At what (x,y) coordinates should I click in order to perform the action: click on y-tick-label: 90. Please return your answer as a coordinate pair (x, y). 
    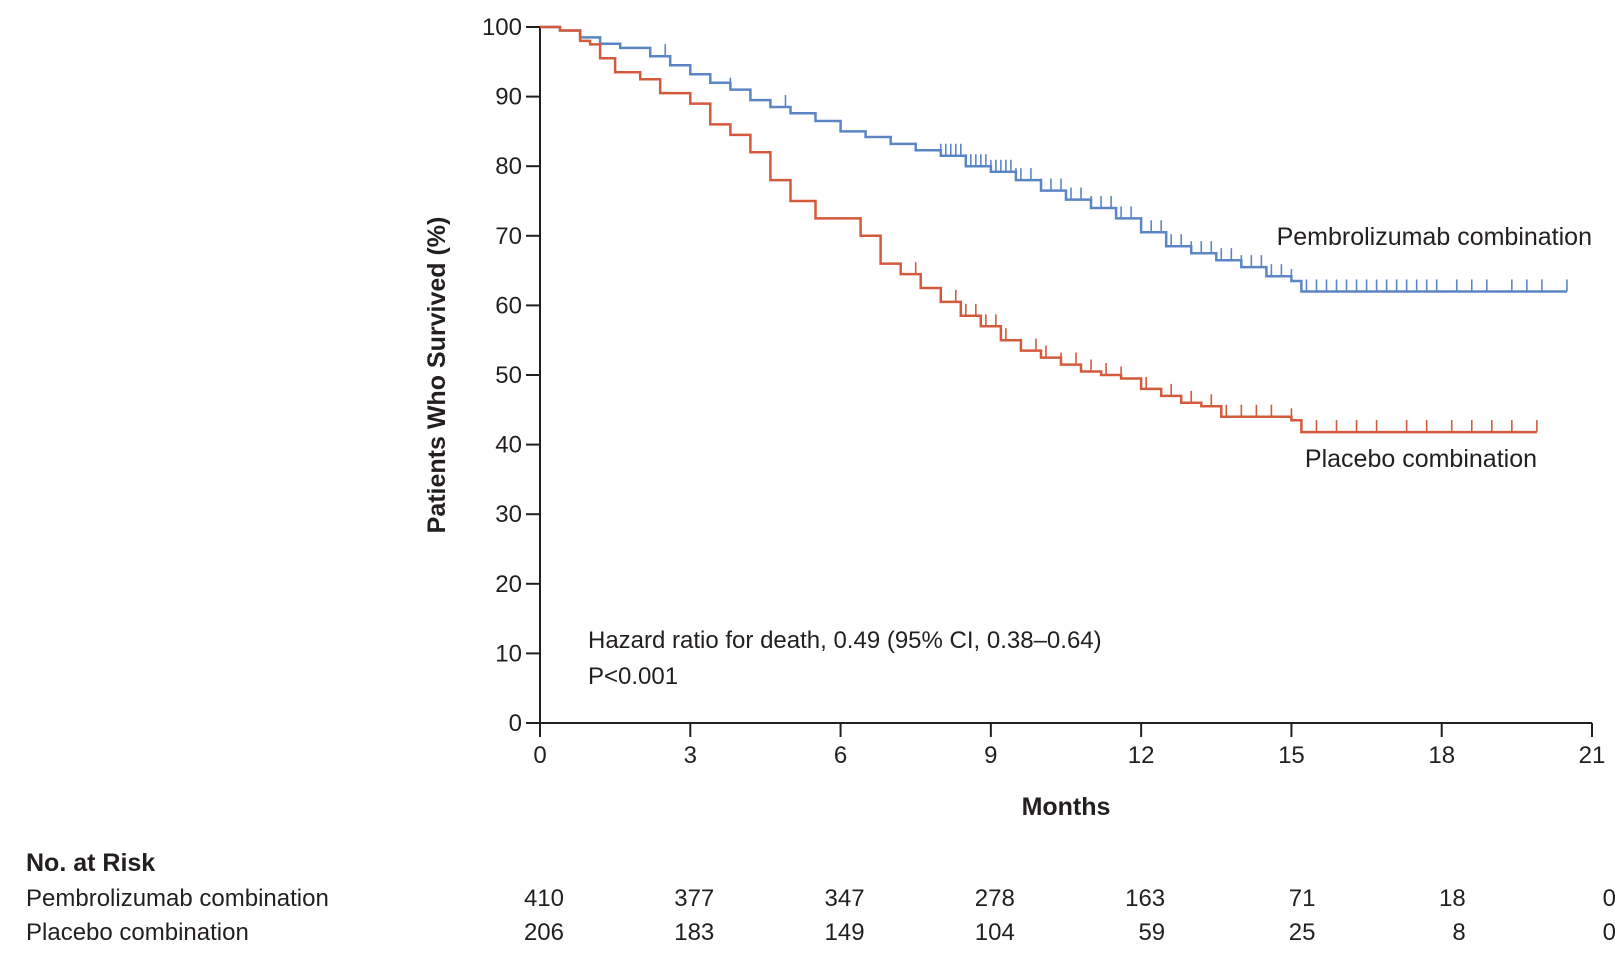
    Looking at the image, I should click on (508, 97).